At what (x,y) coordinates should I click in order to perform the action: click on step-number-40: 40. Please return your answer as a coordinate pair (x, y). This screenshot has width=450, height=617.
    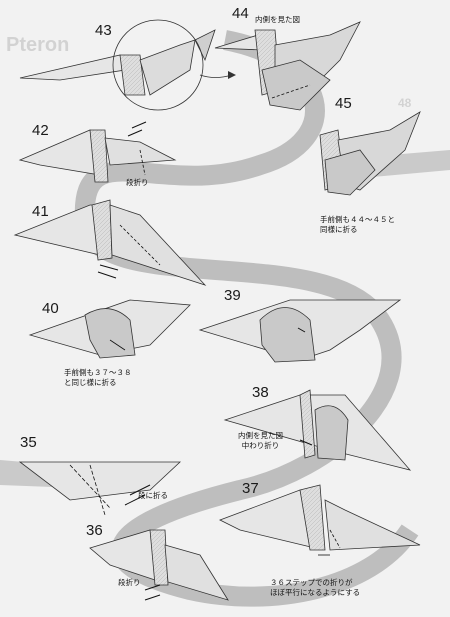
    Looking at the image, I should click on (50, 308).